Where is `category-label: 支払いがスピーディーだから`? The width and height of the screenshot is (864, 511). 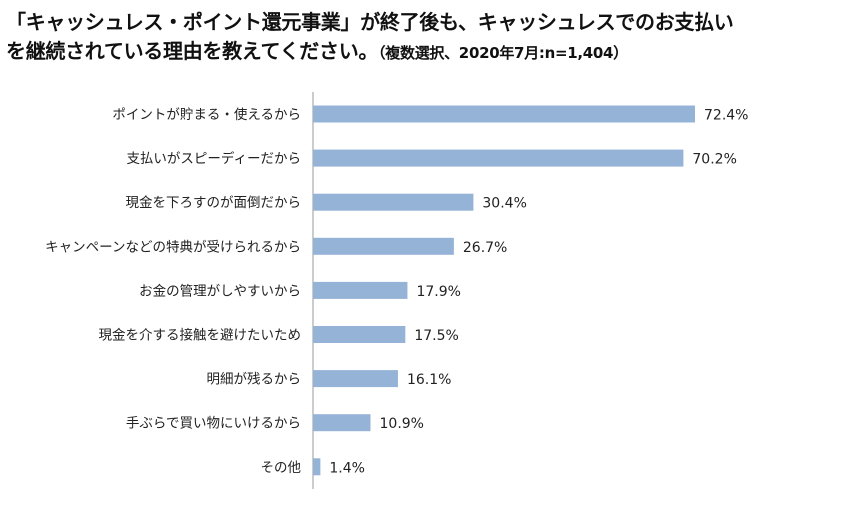
category-label: 支払いがスピーディーだから is located at coordinates (213, 158).